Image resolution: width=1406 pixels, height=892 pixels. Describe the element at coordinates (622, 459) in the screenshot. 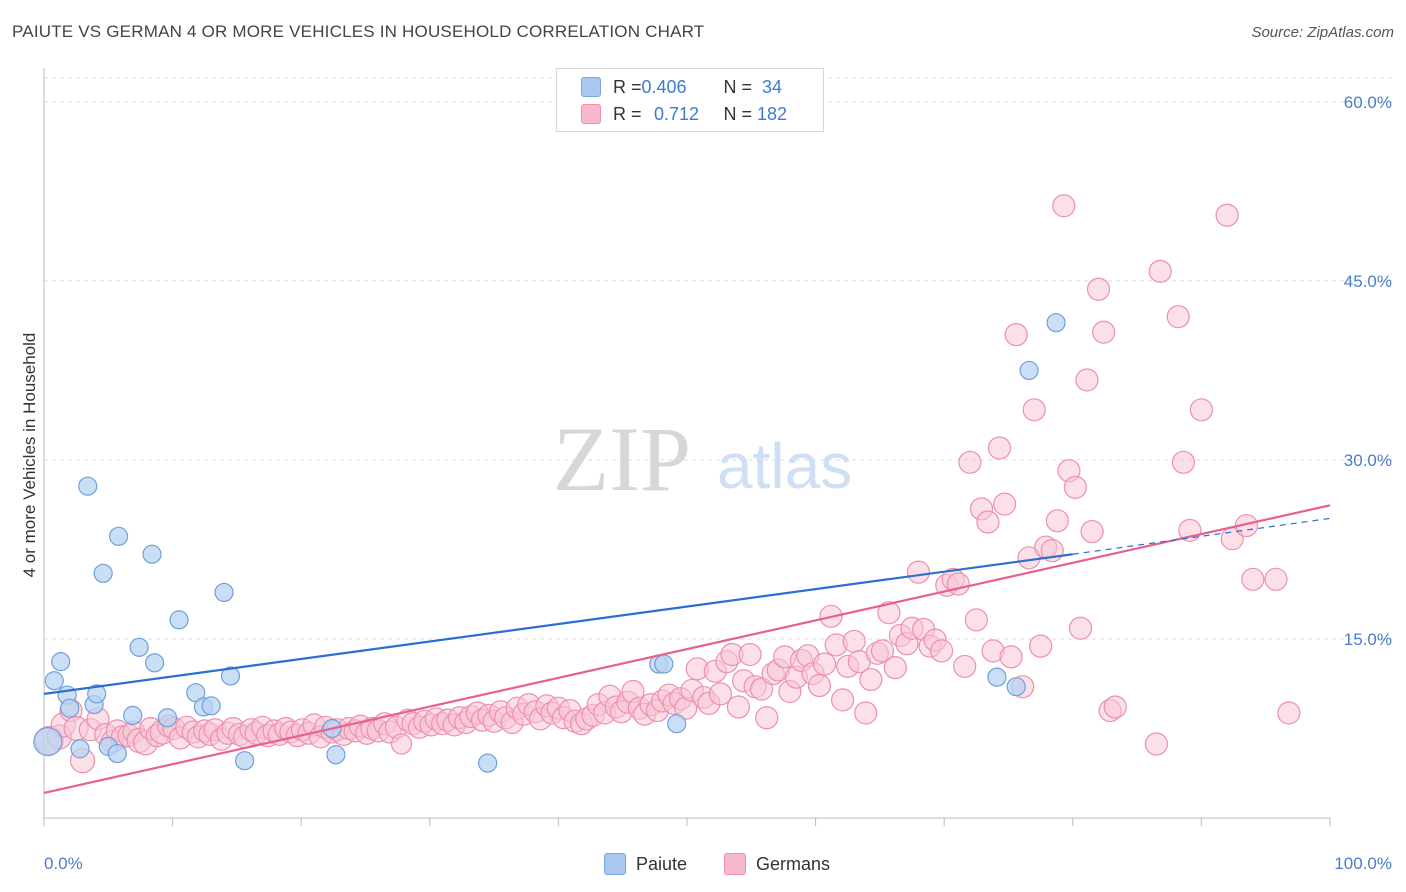

I see `watermark-zip: ZIP` at that location.